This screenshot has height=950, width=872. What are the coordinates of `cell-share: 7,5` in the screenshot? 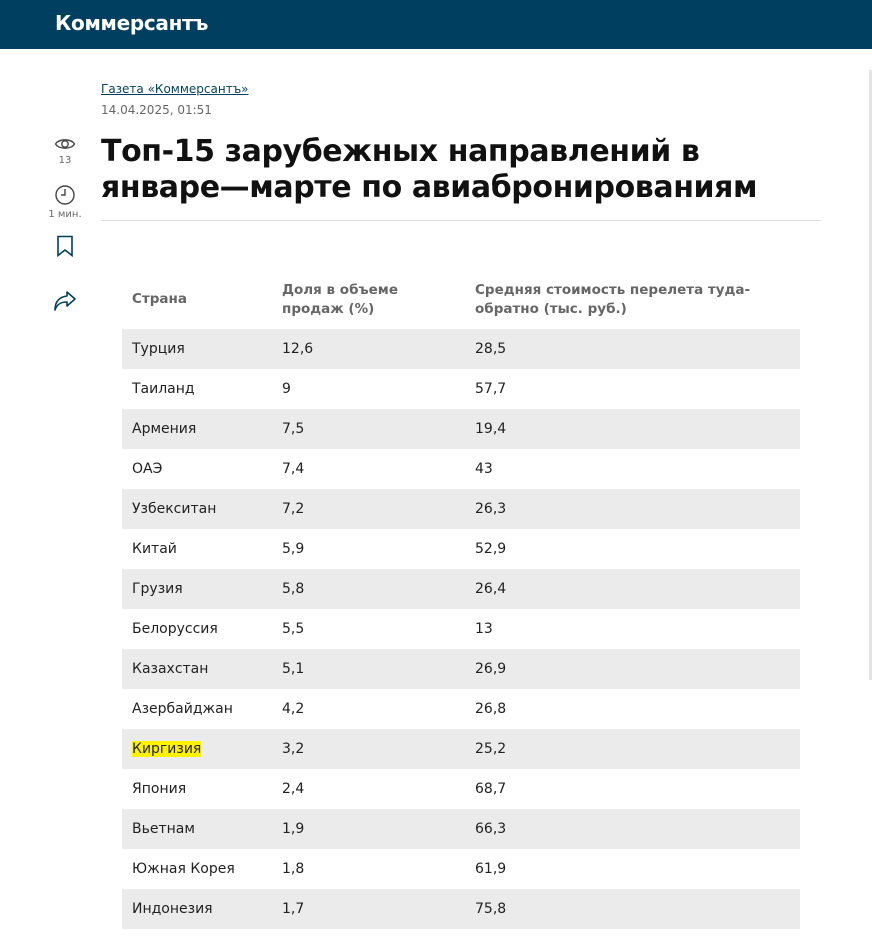 It's located at (368, 429).